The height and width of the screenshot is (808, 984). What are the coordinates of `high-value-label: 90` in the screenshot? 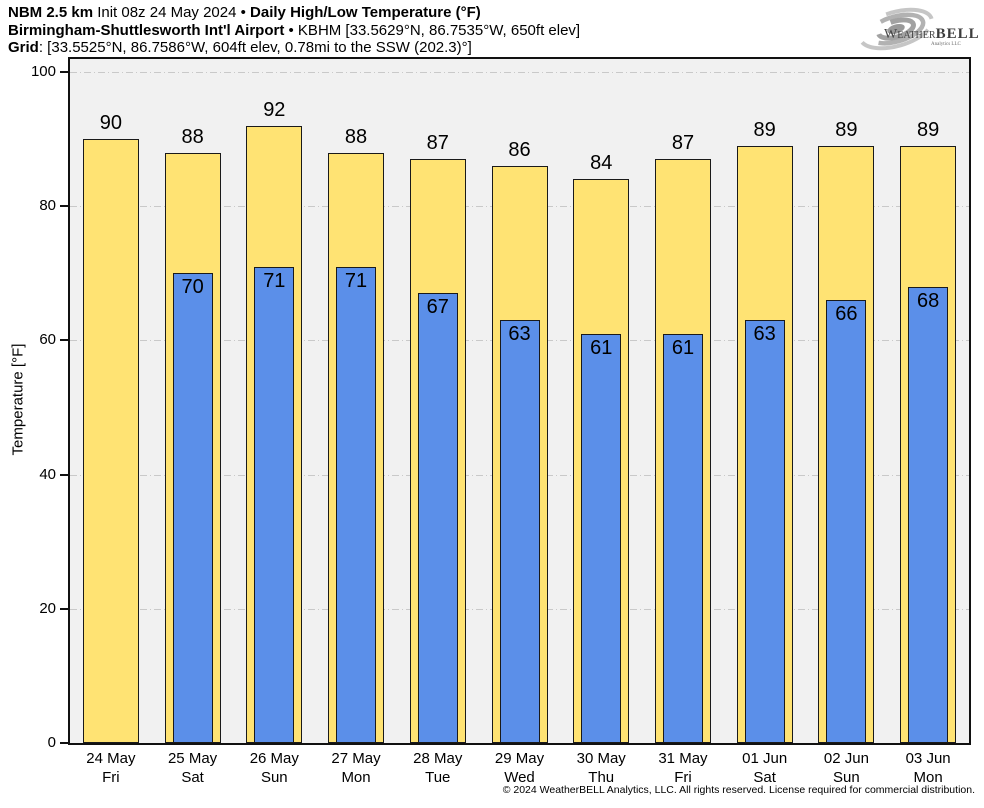 It's located at (110, 123).